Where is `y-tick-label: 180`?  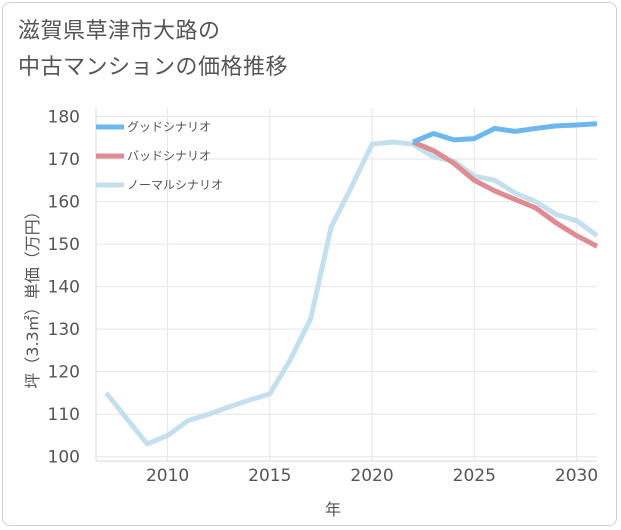 y-tick-label: 180 is located at coordinates (64, 118).